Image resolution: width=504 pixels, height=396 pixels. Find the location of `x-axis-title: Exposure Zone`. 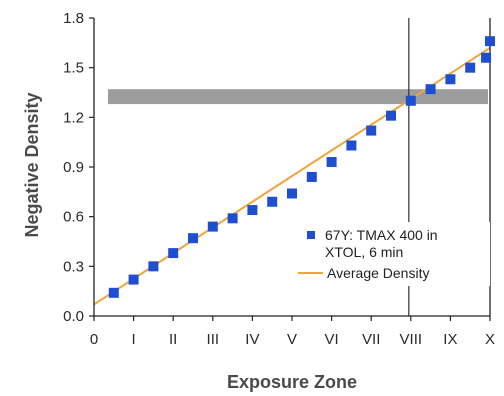

x-axis-title: Exposure Zone is located at coordinates (292, 382).